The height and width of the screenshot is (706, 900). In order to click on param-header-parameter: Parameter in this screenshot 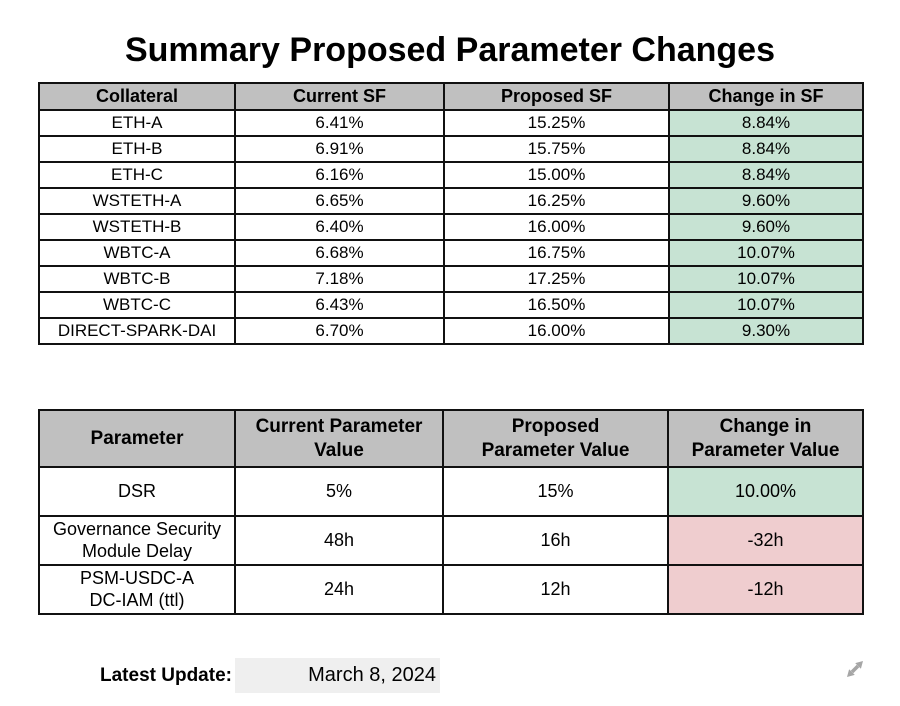, I will do `click(137, 438)`.